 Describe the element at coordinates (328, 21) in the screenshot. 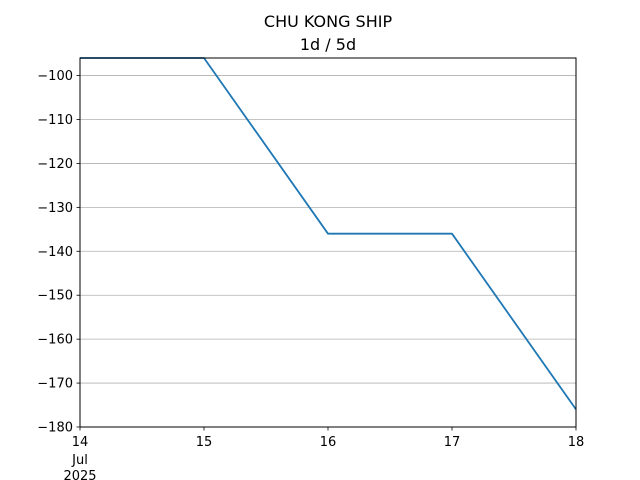

I see `chart-title: CHU KONG SHIP` at that location.